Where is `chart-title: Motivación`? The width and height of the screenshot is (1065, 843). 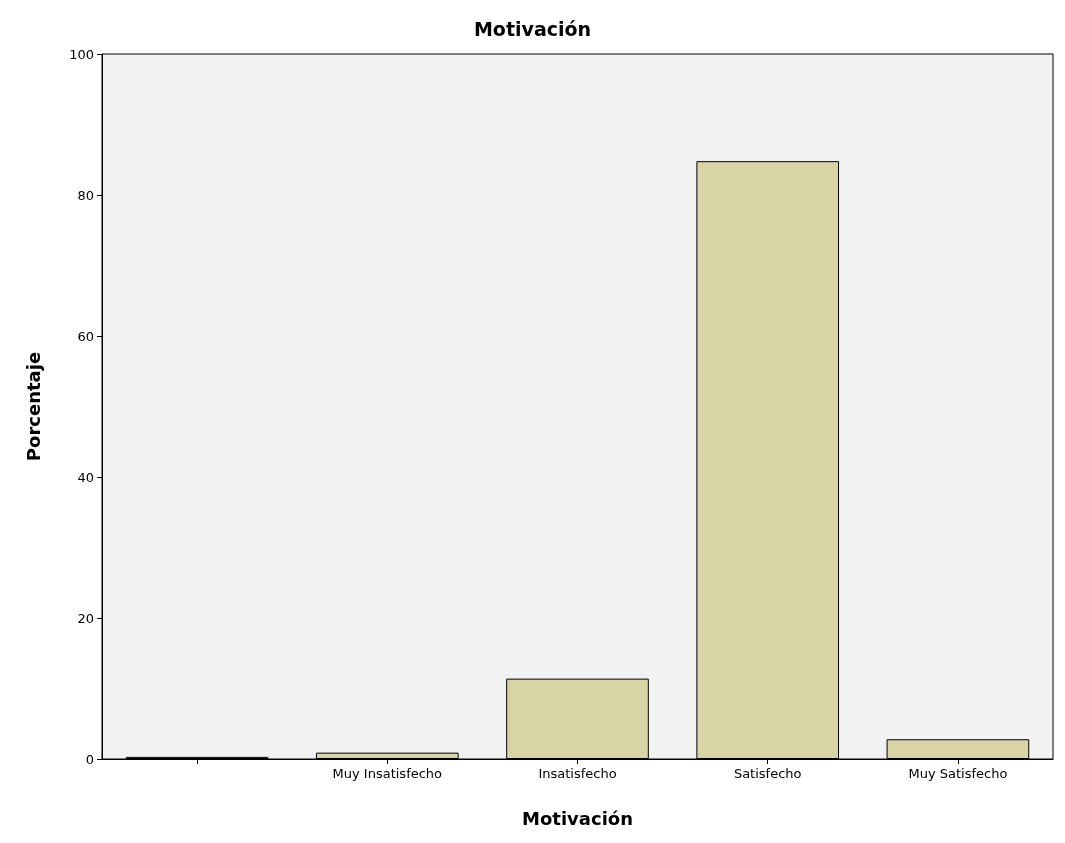
chart-title: Motivación is located at coordinates (532, 28).